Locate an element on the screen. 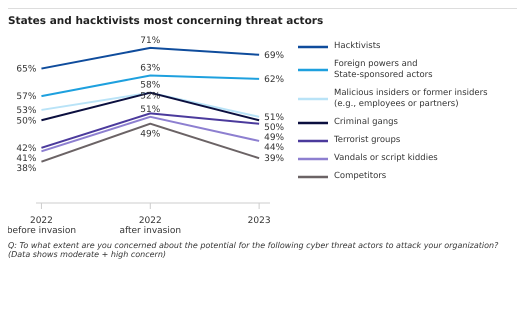 The height and width of the screenshot is (329, 525). legend-label: Criminal gangs is located at coordinates (366, 122).